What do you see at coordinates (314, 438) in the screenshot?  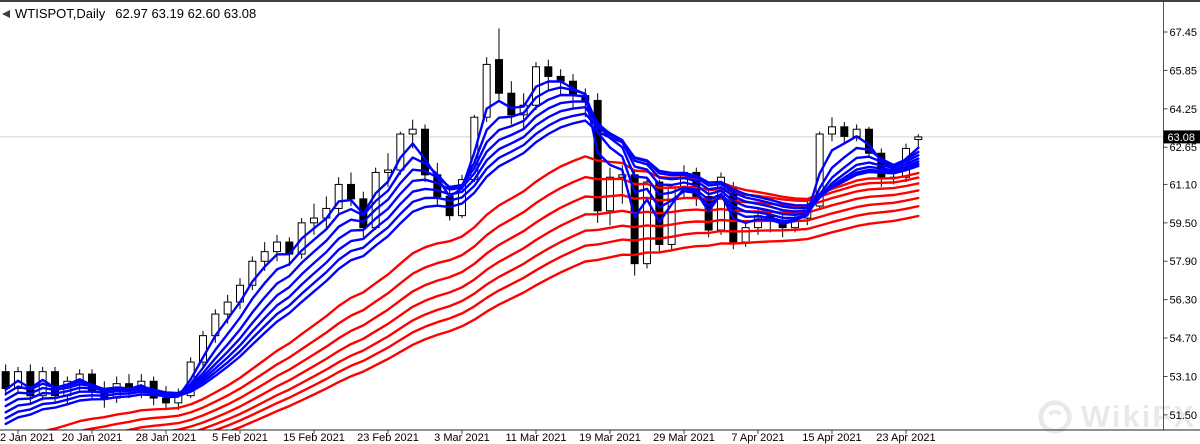 I see `date-axis-label: 15 Feb 2021` at bounding box center [314, 438].